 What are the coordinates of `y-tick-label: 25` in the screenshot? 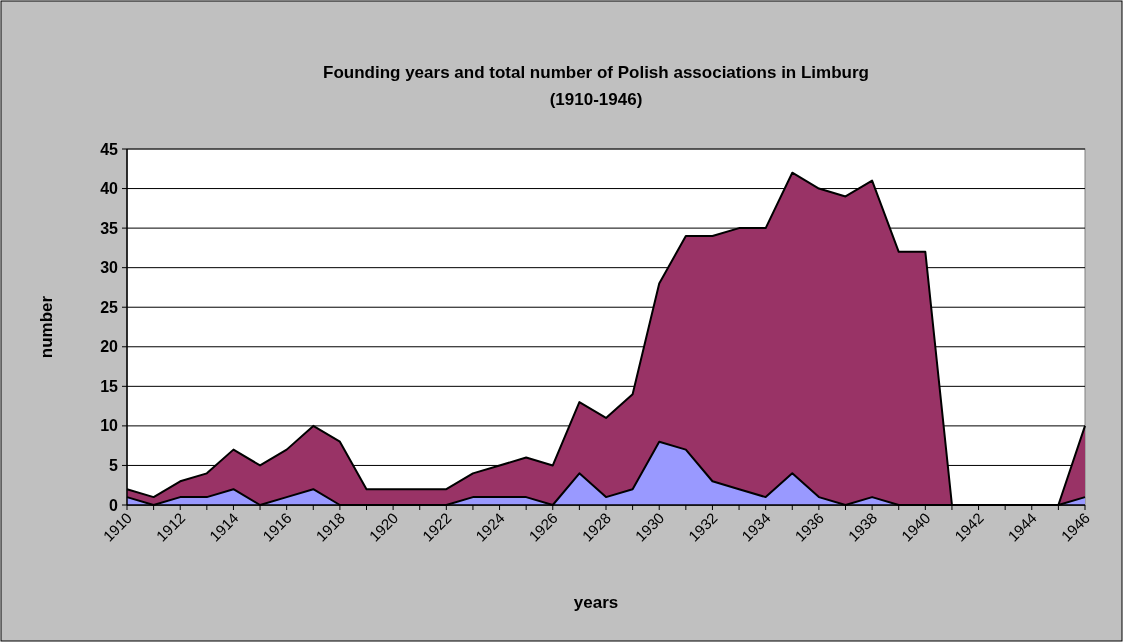 It's located at (109, 307).